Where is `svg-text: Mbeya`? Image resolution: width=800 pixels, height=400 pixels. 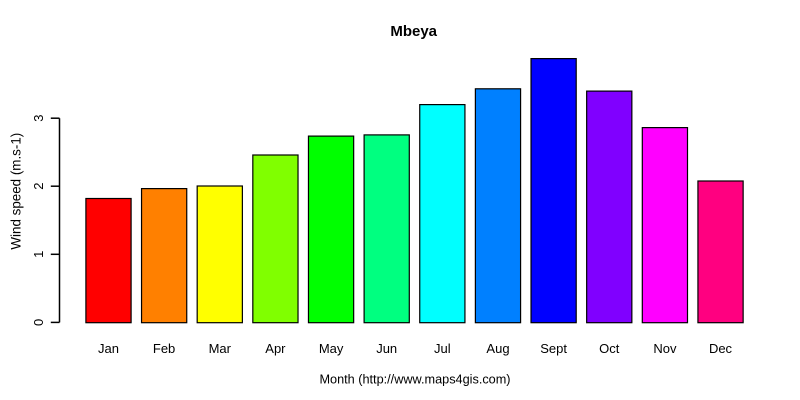
svg-text: Mbeya is located at coordinates (413, 31).